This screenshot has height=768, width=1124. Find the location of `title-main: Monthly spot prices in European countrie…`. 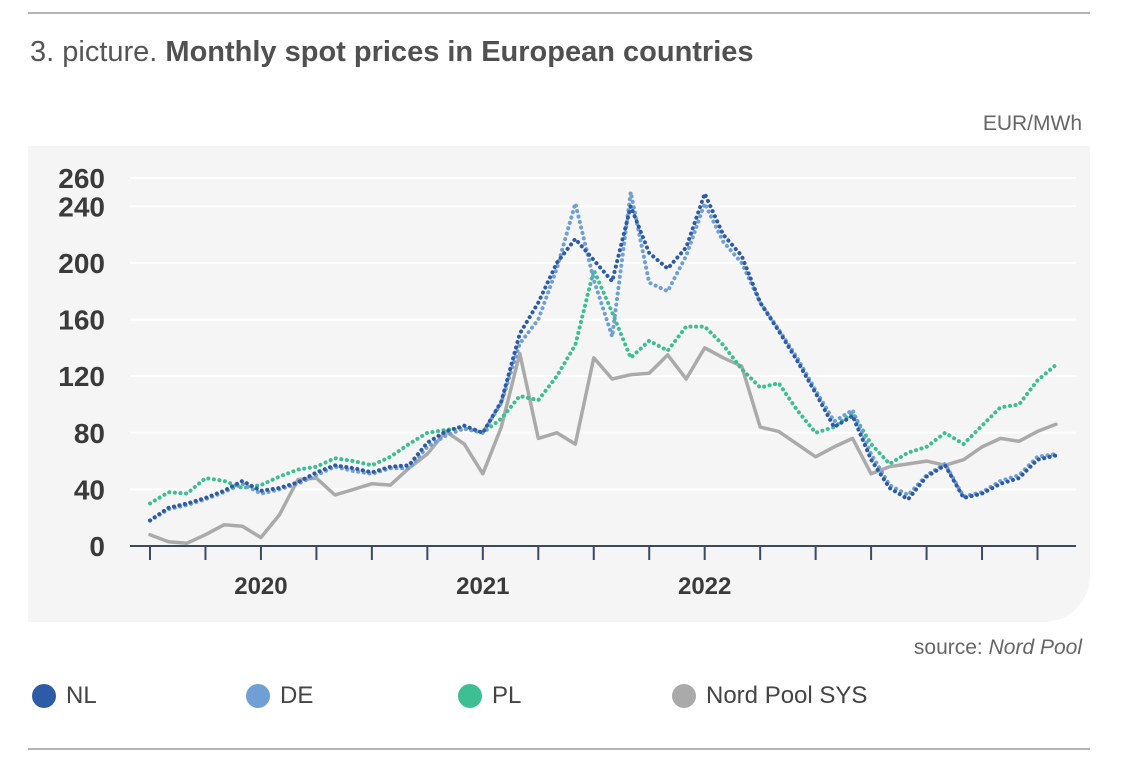

title-main: Monthly spot prices in European countrie… is located at coordinates (459, 52).